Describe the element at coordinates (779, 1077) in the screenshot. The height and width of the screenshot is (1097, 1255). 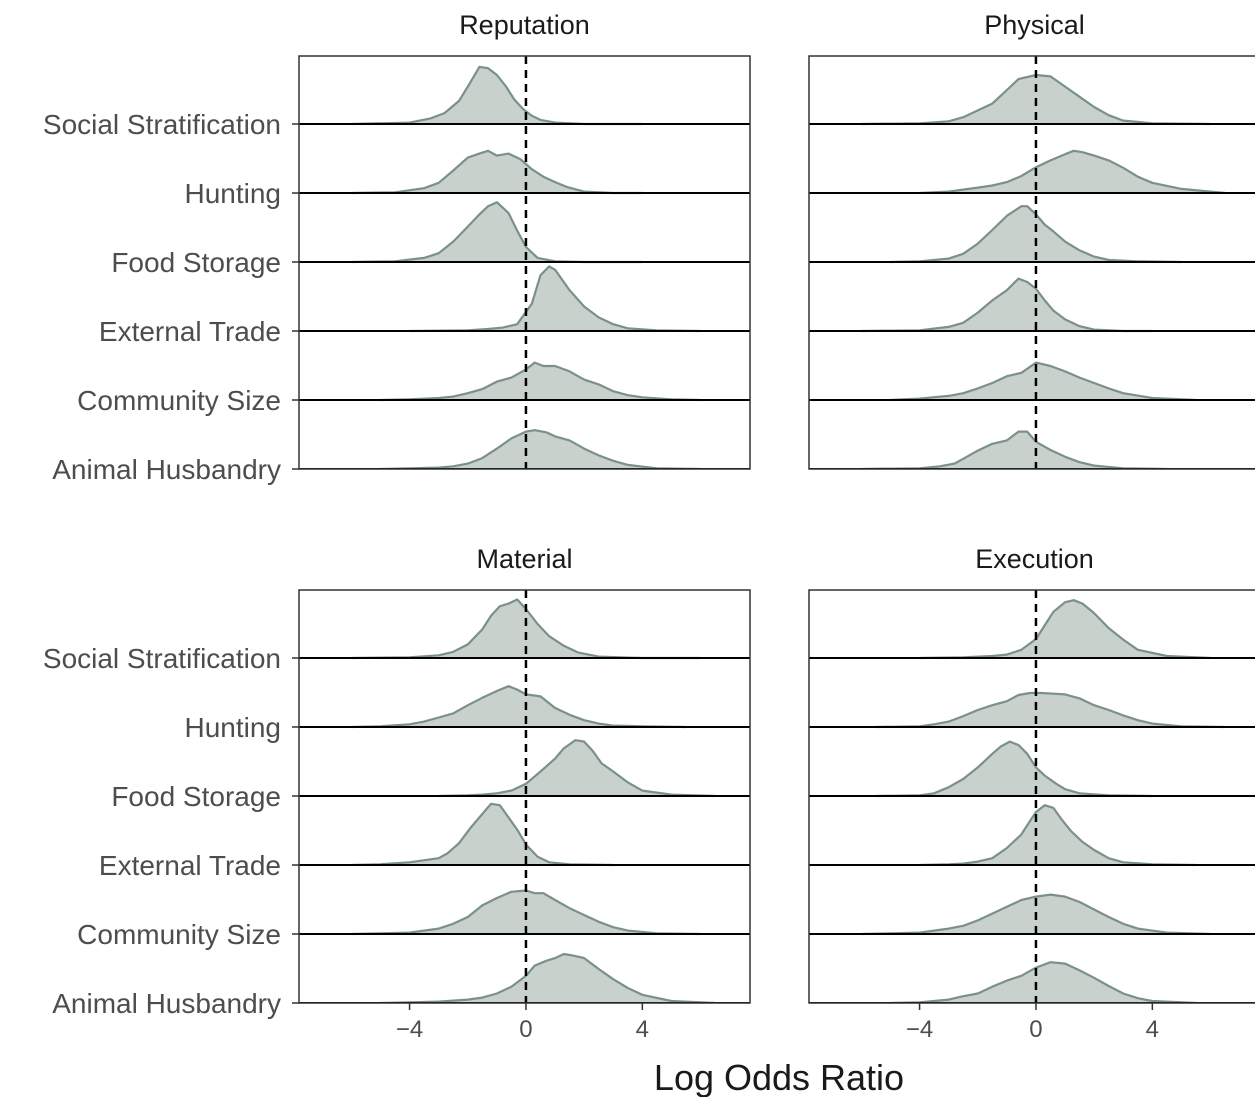
I see `x-axis-title: Log Odds Ratio` at that location.